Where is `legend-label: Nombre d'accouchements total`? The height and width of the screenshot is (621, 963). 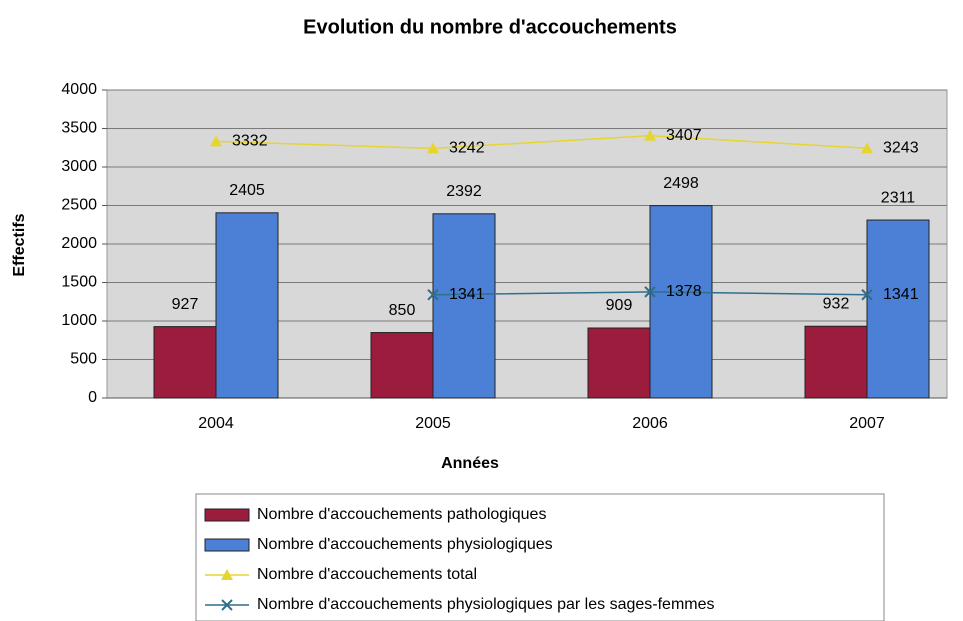
legend-label: Nombre d'accouchements total is located at coordinates (367, 574).